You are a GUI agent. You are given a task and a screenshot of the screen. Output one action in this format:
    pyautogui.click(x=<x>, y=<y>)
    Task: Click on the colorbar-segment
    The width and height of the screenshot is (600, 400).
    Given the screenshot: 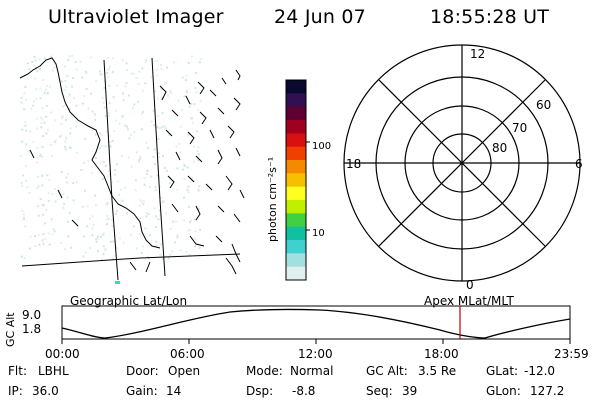 What is the action you would take?
    pyautogui.click(x=296, y=180)
    